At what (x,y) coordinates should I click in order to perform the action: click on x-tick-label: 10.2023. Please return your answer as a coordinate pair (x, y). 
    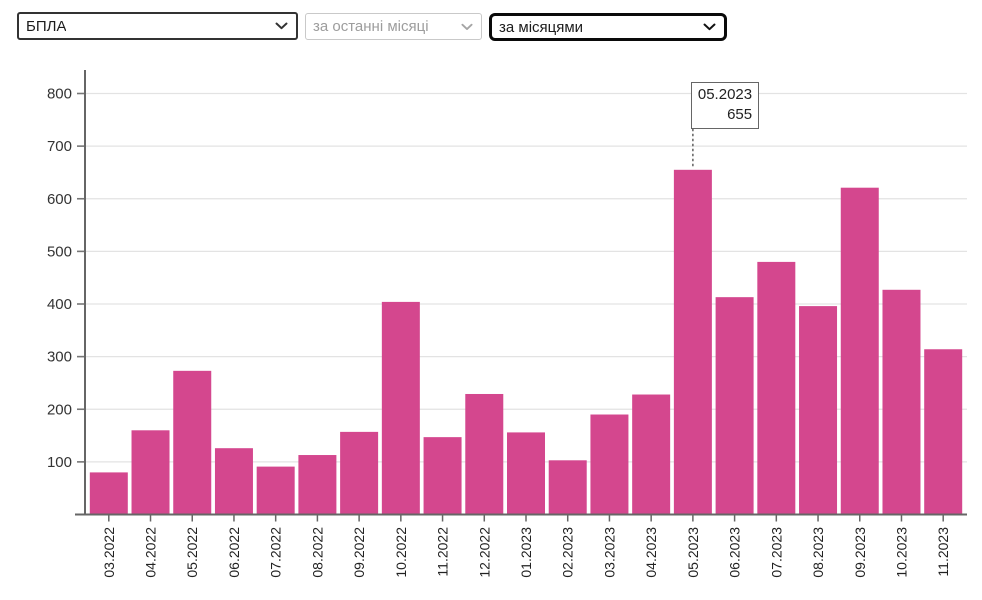
    Looking at the image, I should click on (901, 552).